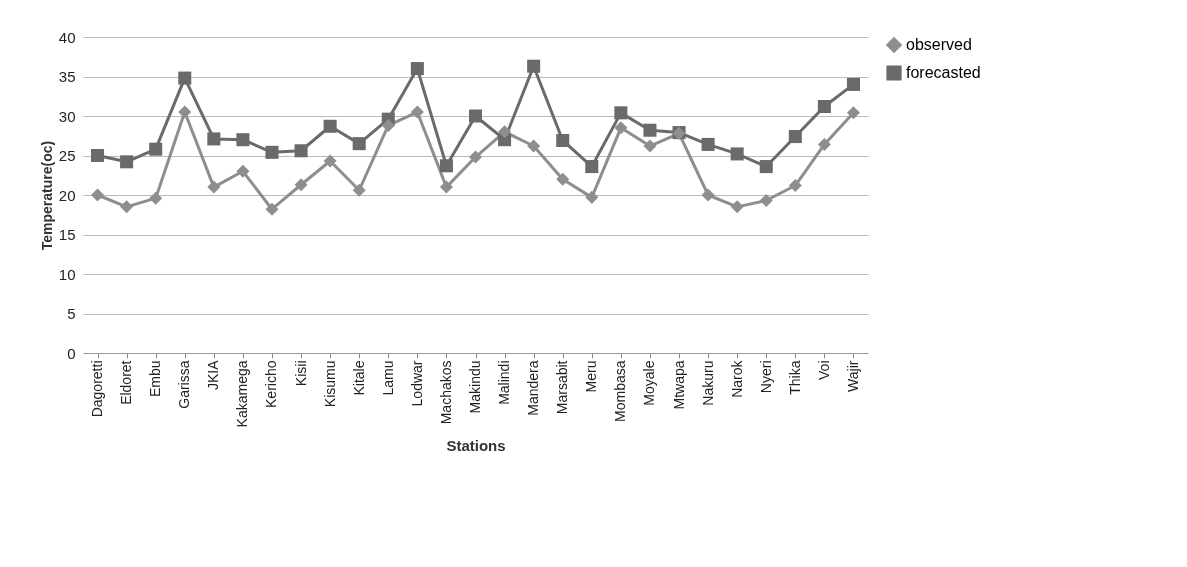  What do you see at coordinates (445, 392) in the screenshot?
I see `x-tick-label: Machakos` at bounding box center [445, 392].